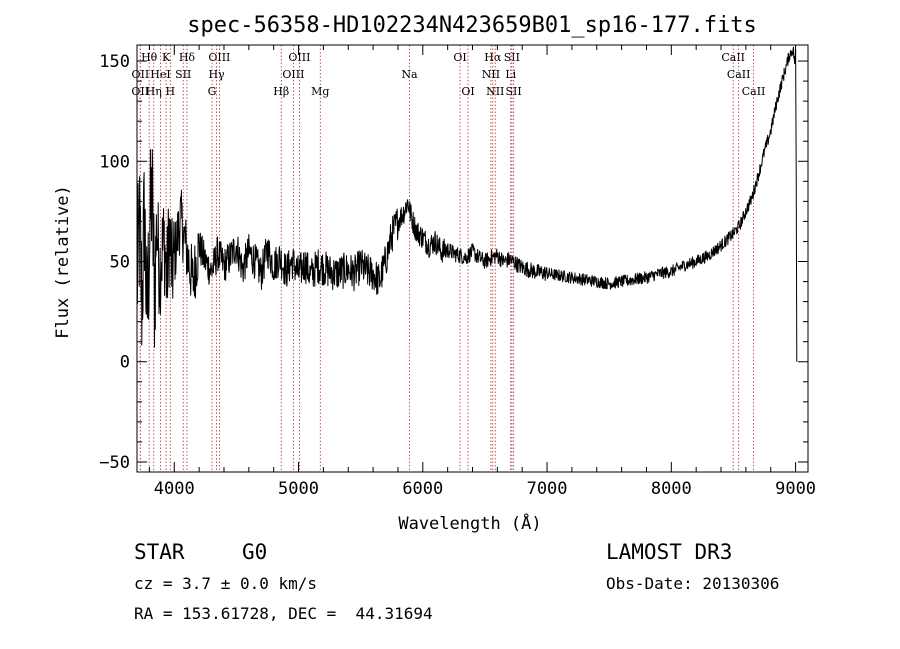 Image resolution: width=900 pixels, height=649 pixels. What do you see at coordinates (671, 489) in the screenshot?
I see `x-tick-label: 8000` at bounding box center [671, 489].